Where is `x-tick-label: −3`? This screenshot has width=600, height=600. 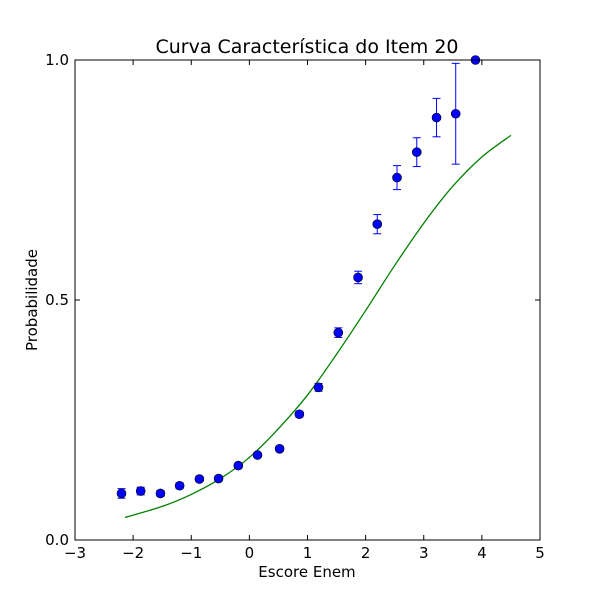
x-tick-label: −3 is located at coordinates (75, 553).